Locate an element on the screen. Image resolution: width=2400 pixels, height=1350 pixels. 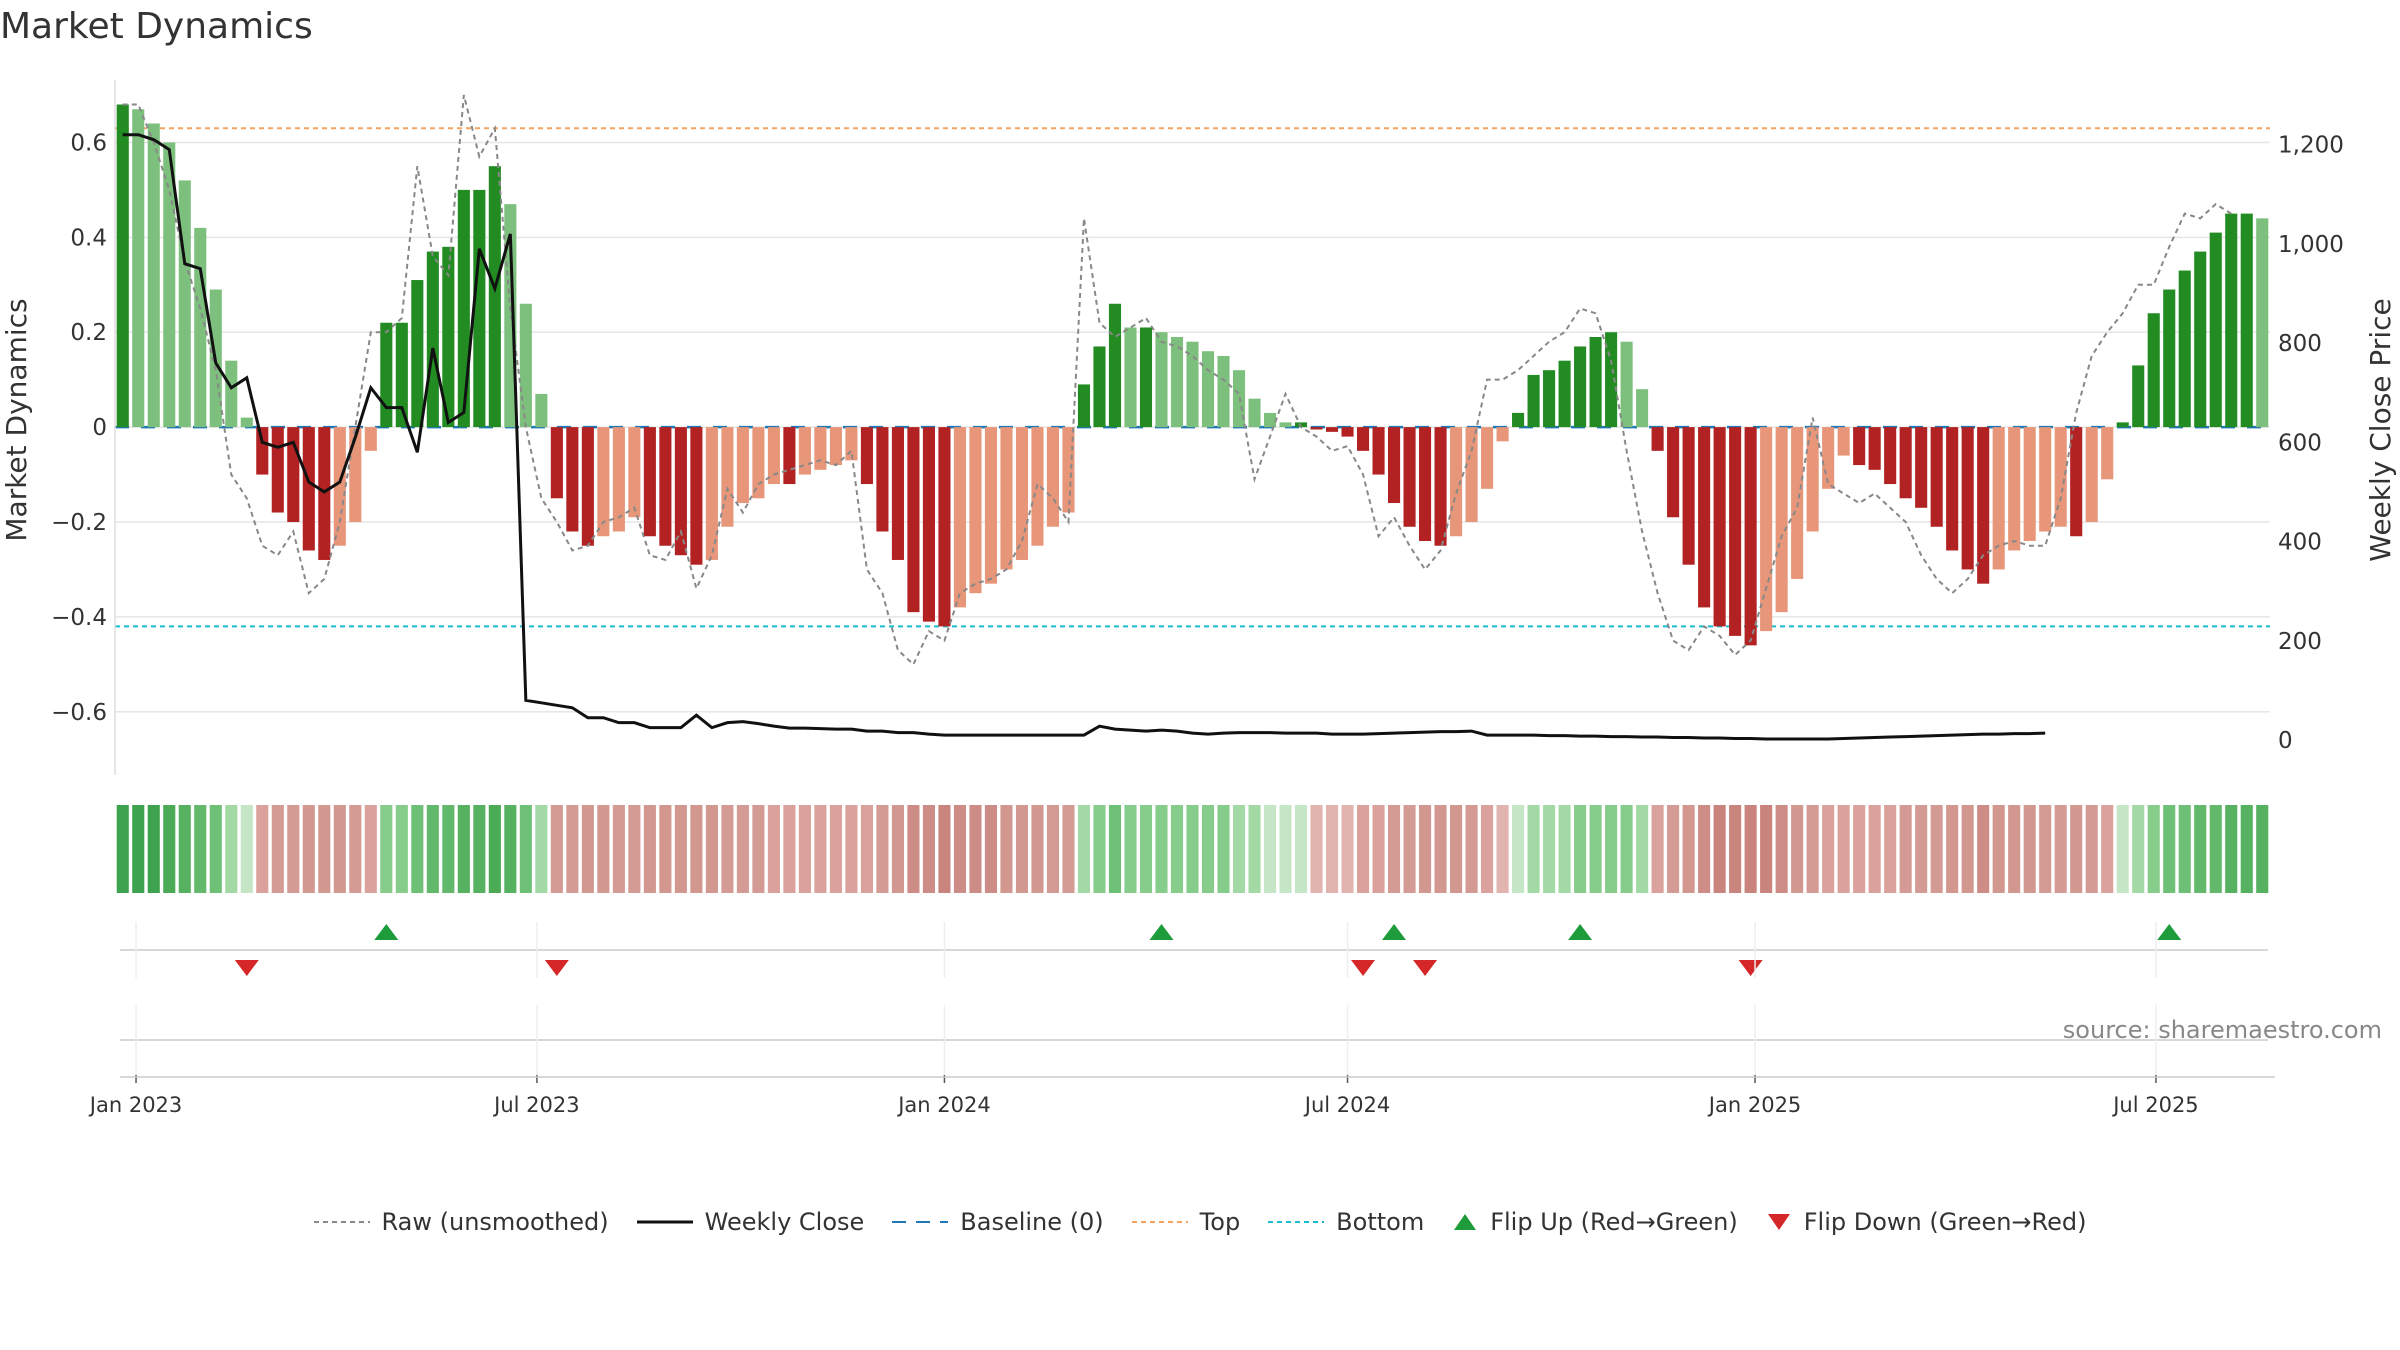
y-tick-label: −0.6 is located at coordinates (79, 713).